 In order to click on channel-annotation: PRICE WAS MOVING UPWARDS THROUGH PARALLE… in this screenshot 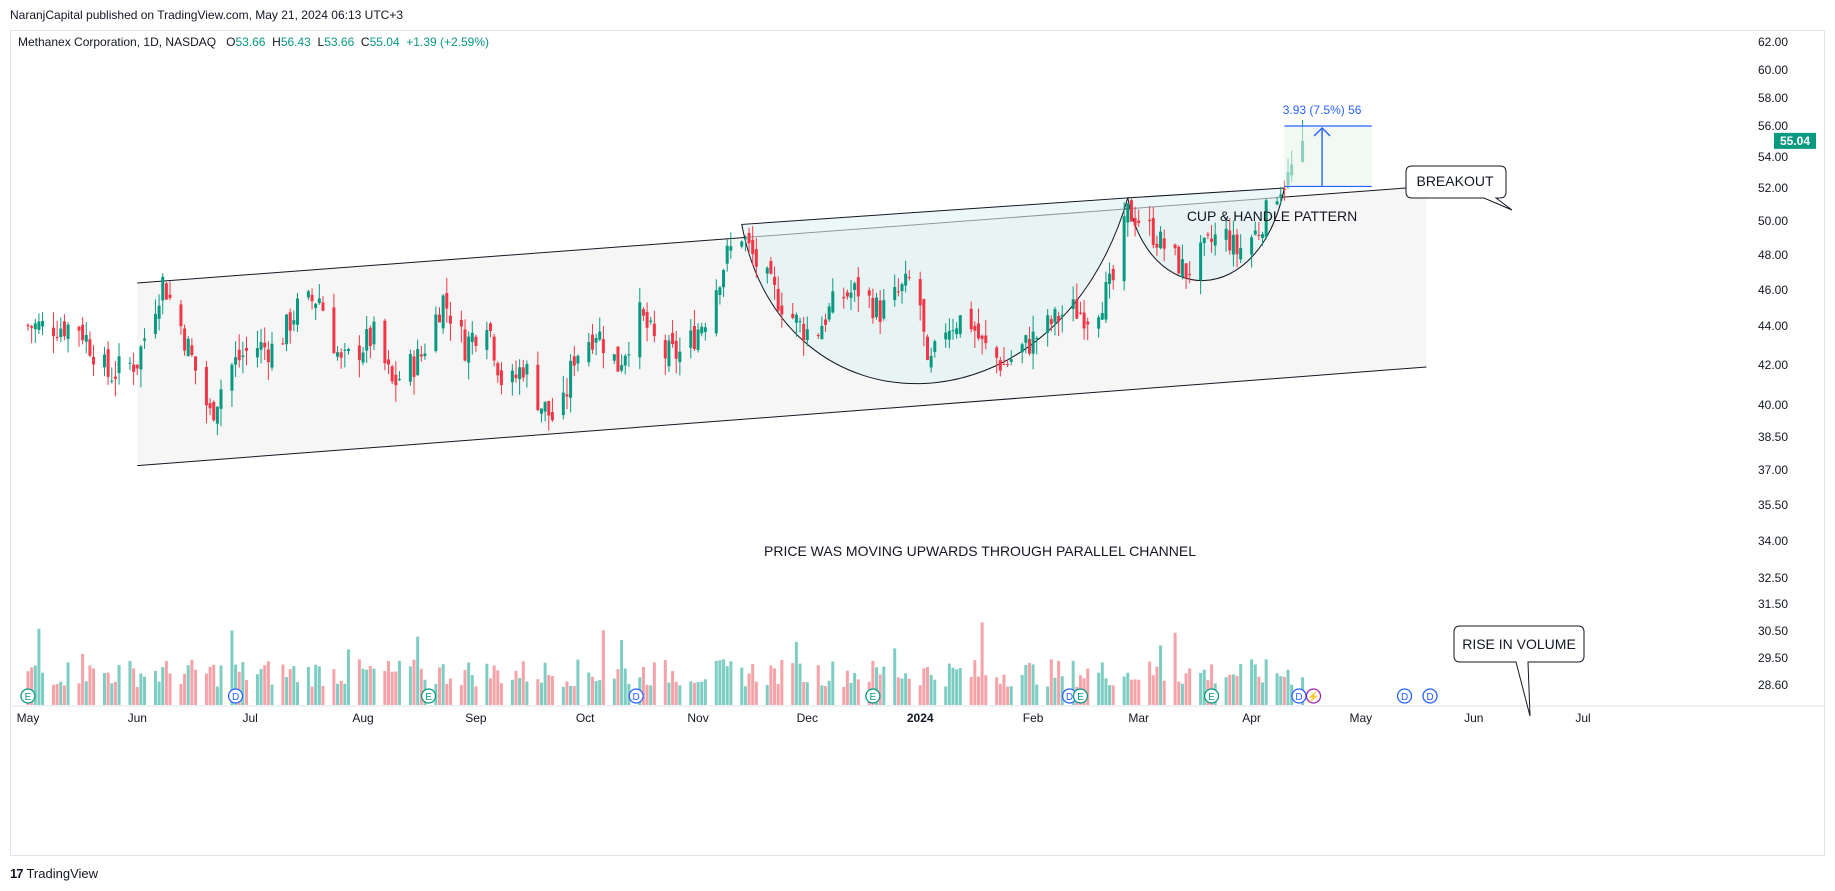, I will do `click(980, 551)`.